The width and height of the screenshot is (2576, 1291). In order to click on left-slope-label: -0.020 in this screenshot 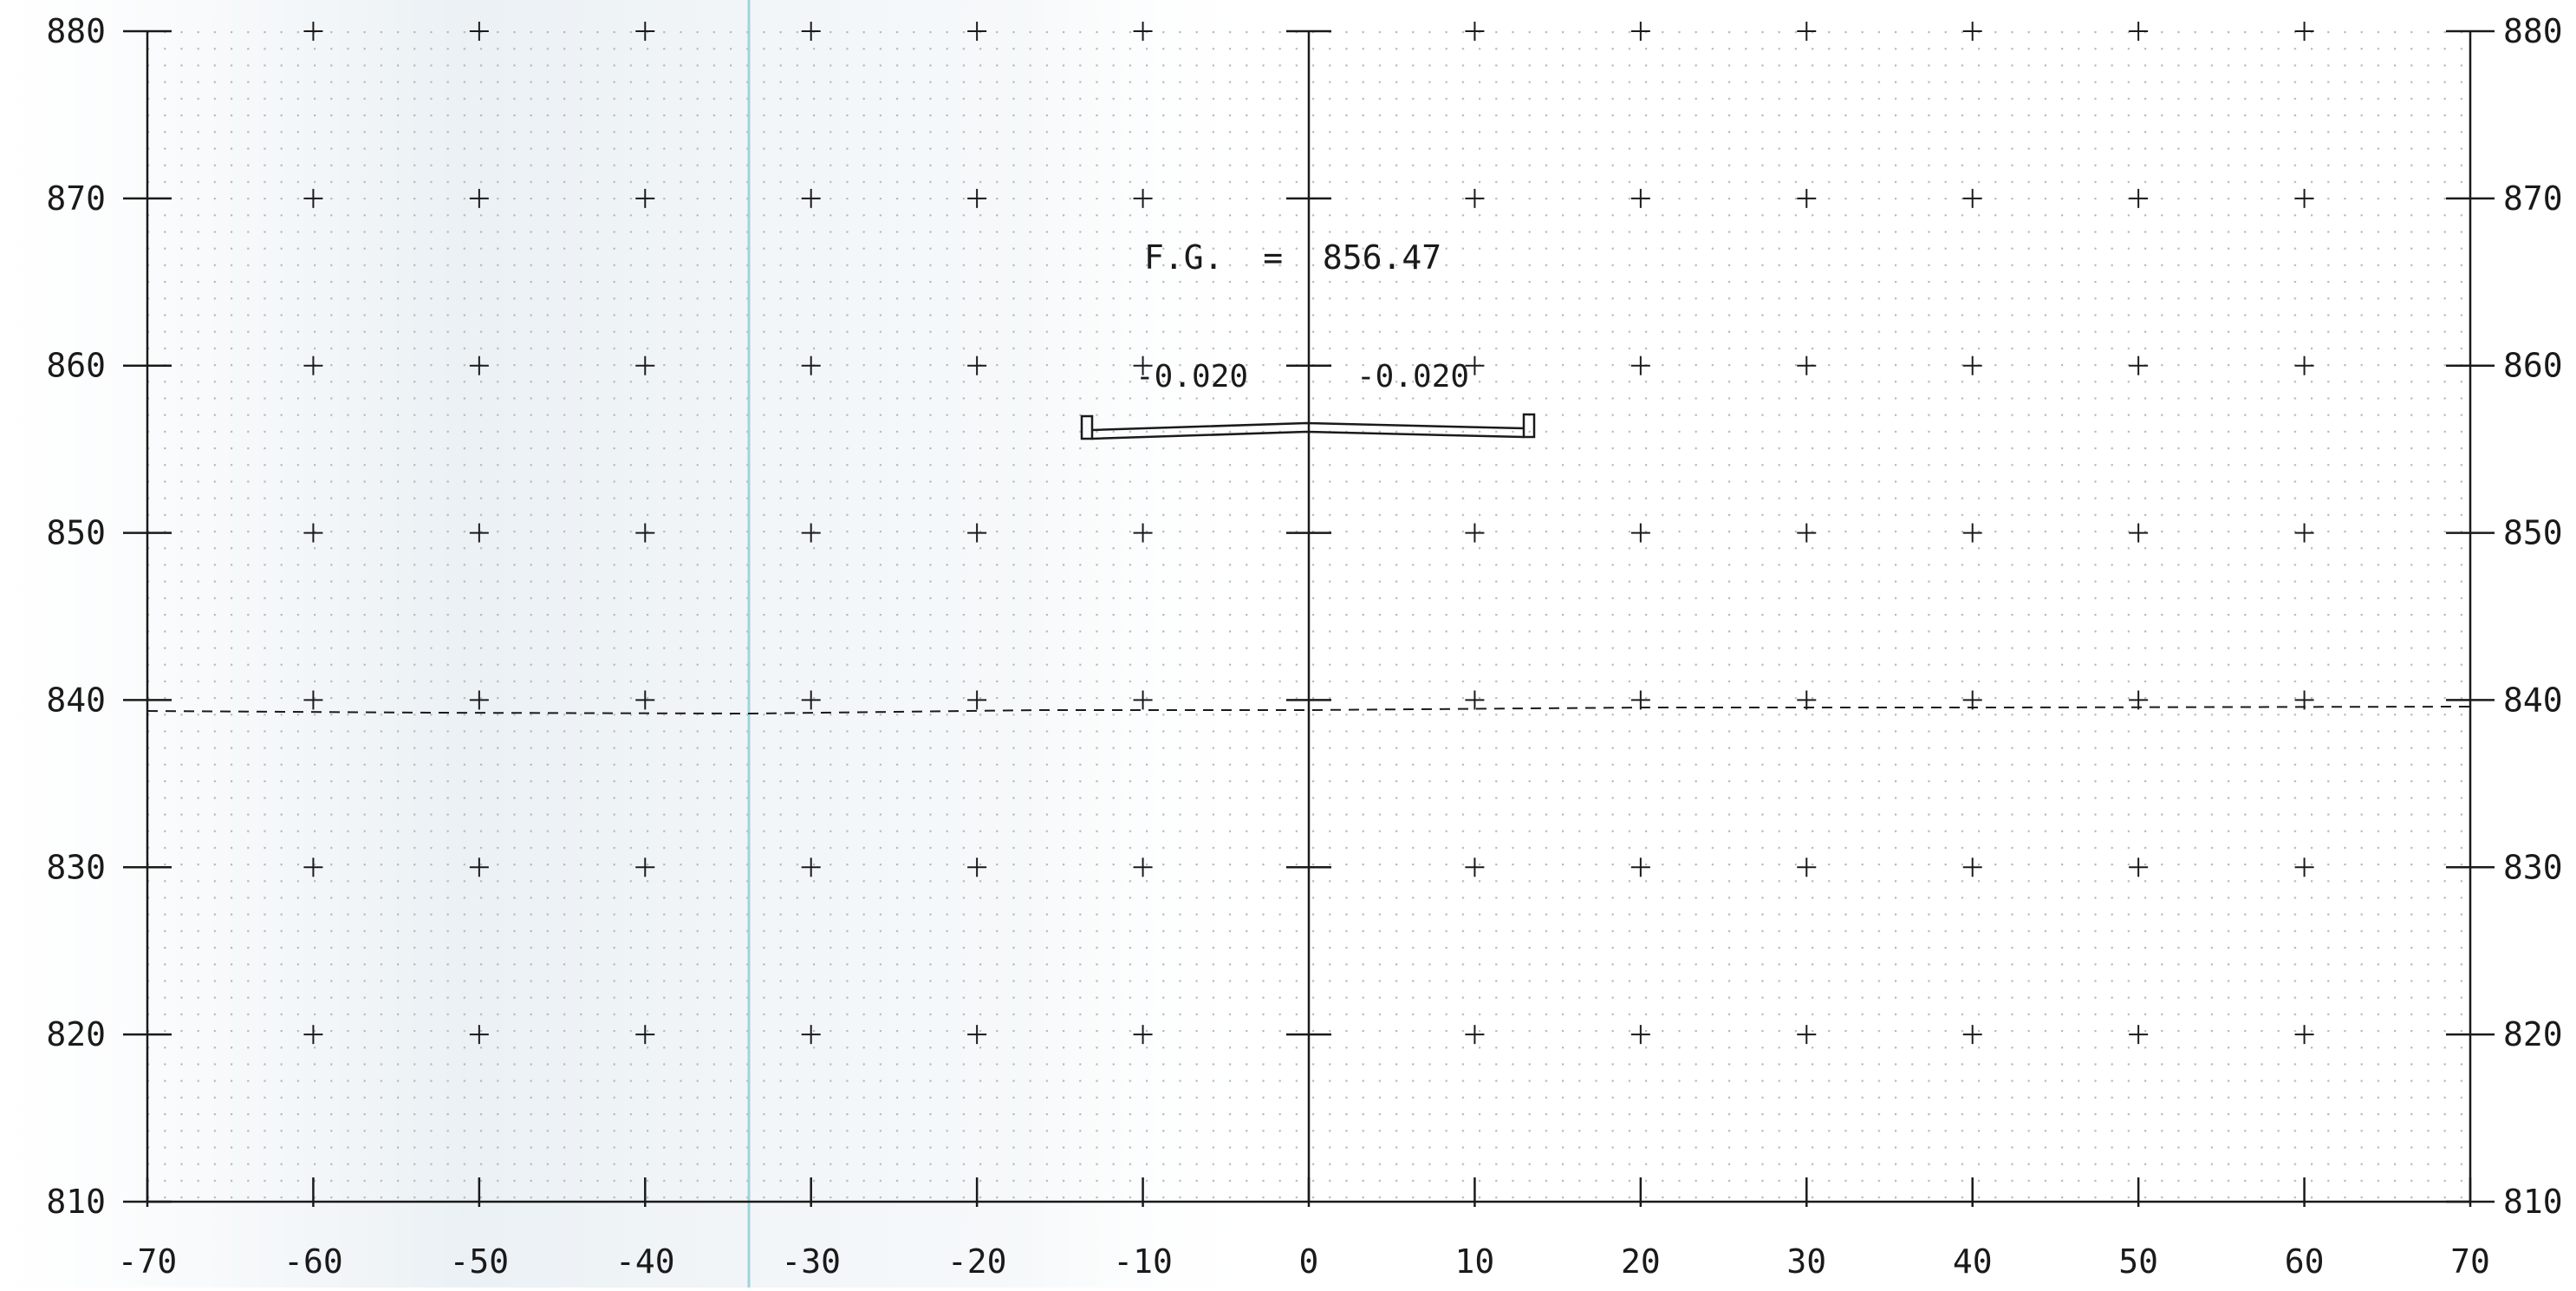, I will do `click(1191, 376)`.